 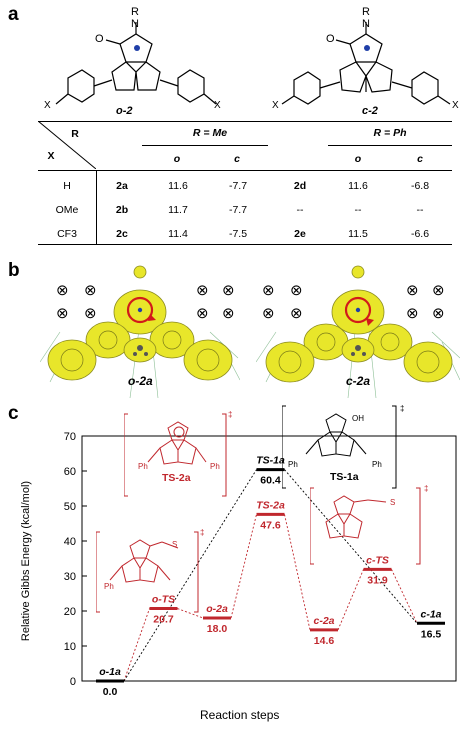 What do you see at coordinates (135, 24) in the screenshot?
I see `atom-label-n-left: N` at bounding box center [135, 24].